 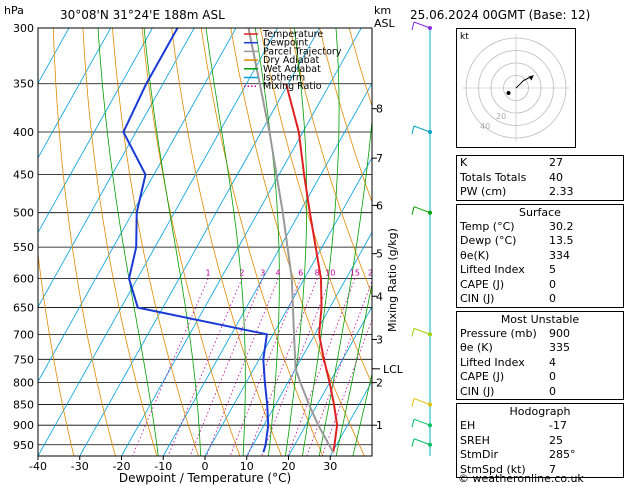 I want to click on legend-label-4: Wet Adiabat, so click(x=292, y=69).